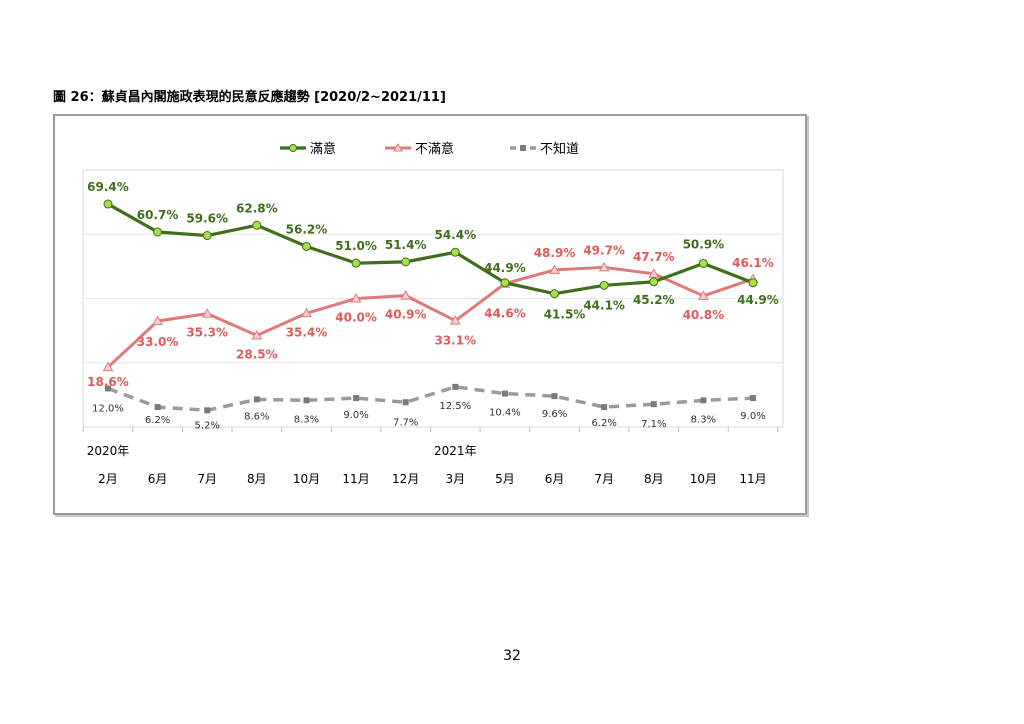 This screenshot has width=1024, height=724. I want to click on data-label-satisfied: 44.1%, so click(604, 305).